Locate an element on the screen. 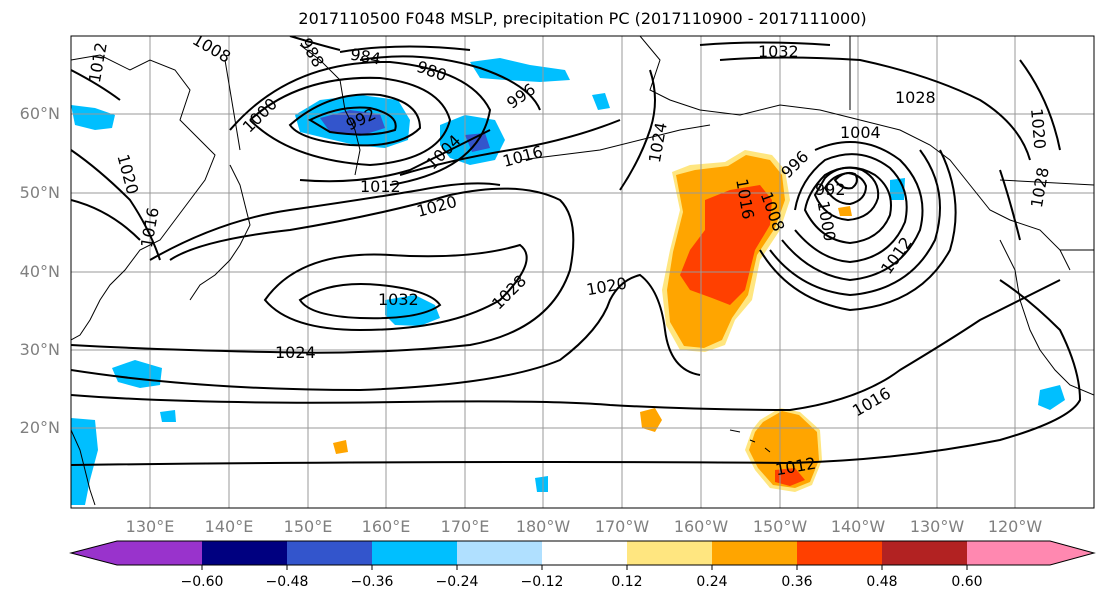 Image resolution: width=1105 pixels, height=601 pixels. lat-label-50n: 50°N is located at coordinates (40, 192).